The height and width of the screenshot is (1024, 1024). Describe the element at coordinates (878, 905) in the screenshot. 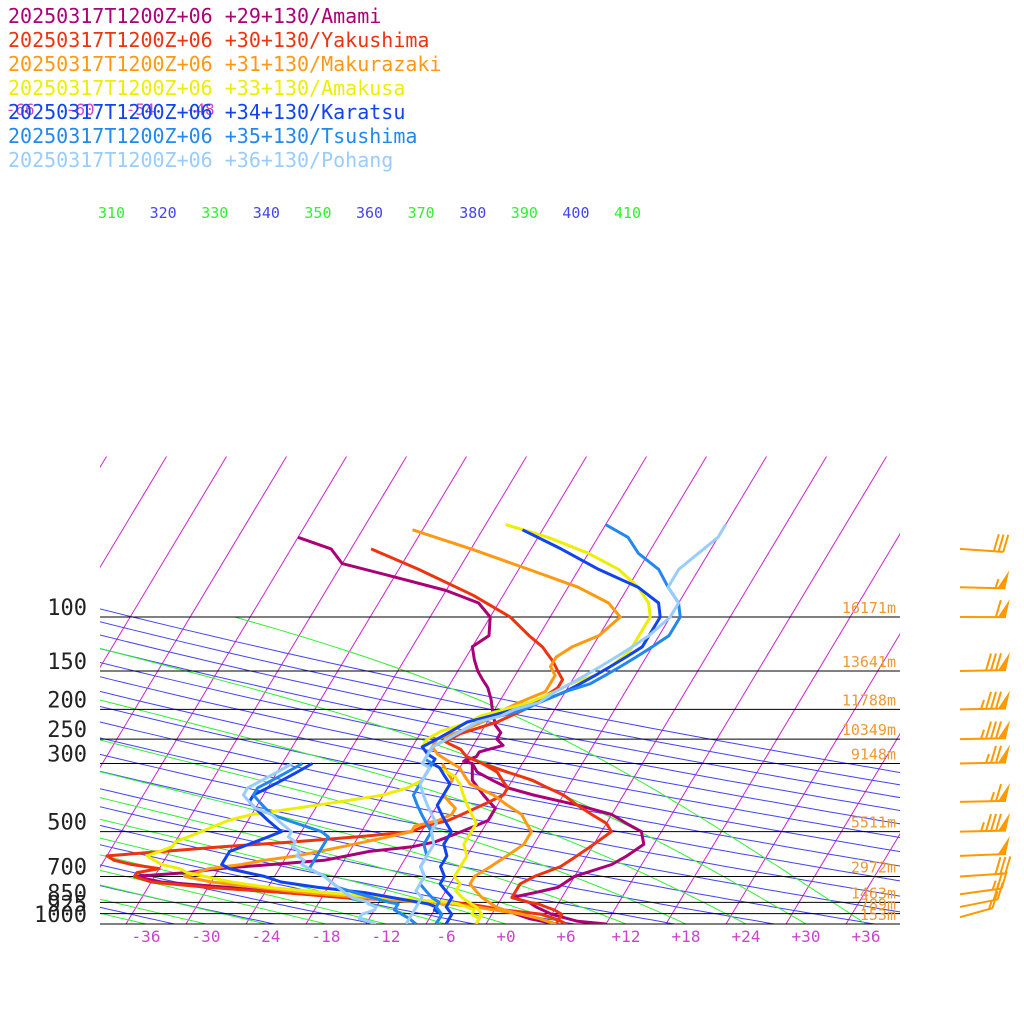

I see `height-label: 789m` at that location.